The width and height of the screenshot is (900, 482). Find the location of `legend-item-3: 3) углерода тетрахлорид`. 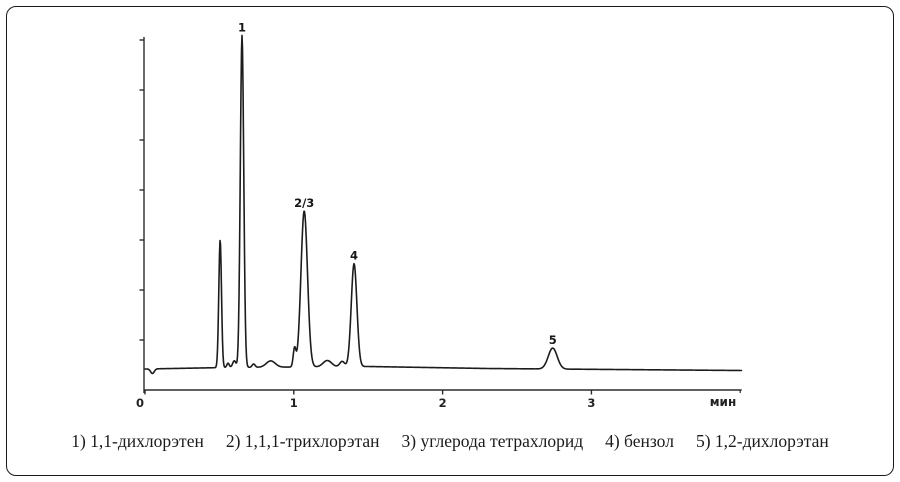

legend-item-3: 3) углерода тетрахлорид is located at coordinates (492, 441).